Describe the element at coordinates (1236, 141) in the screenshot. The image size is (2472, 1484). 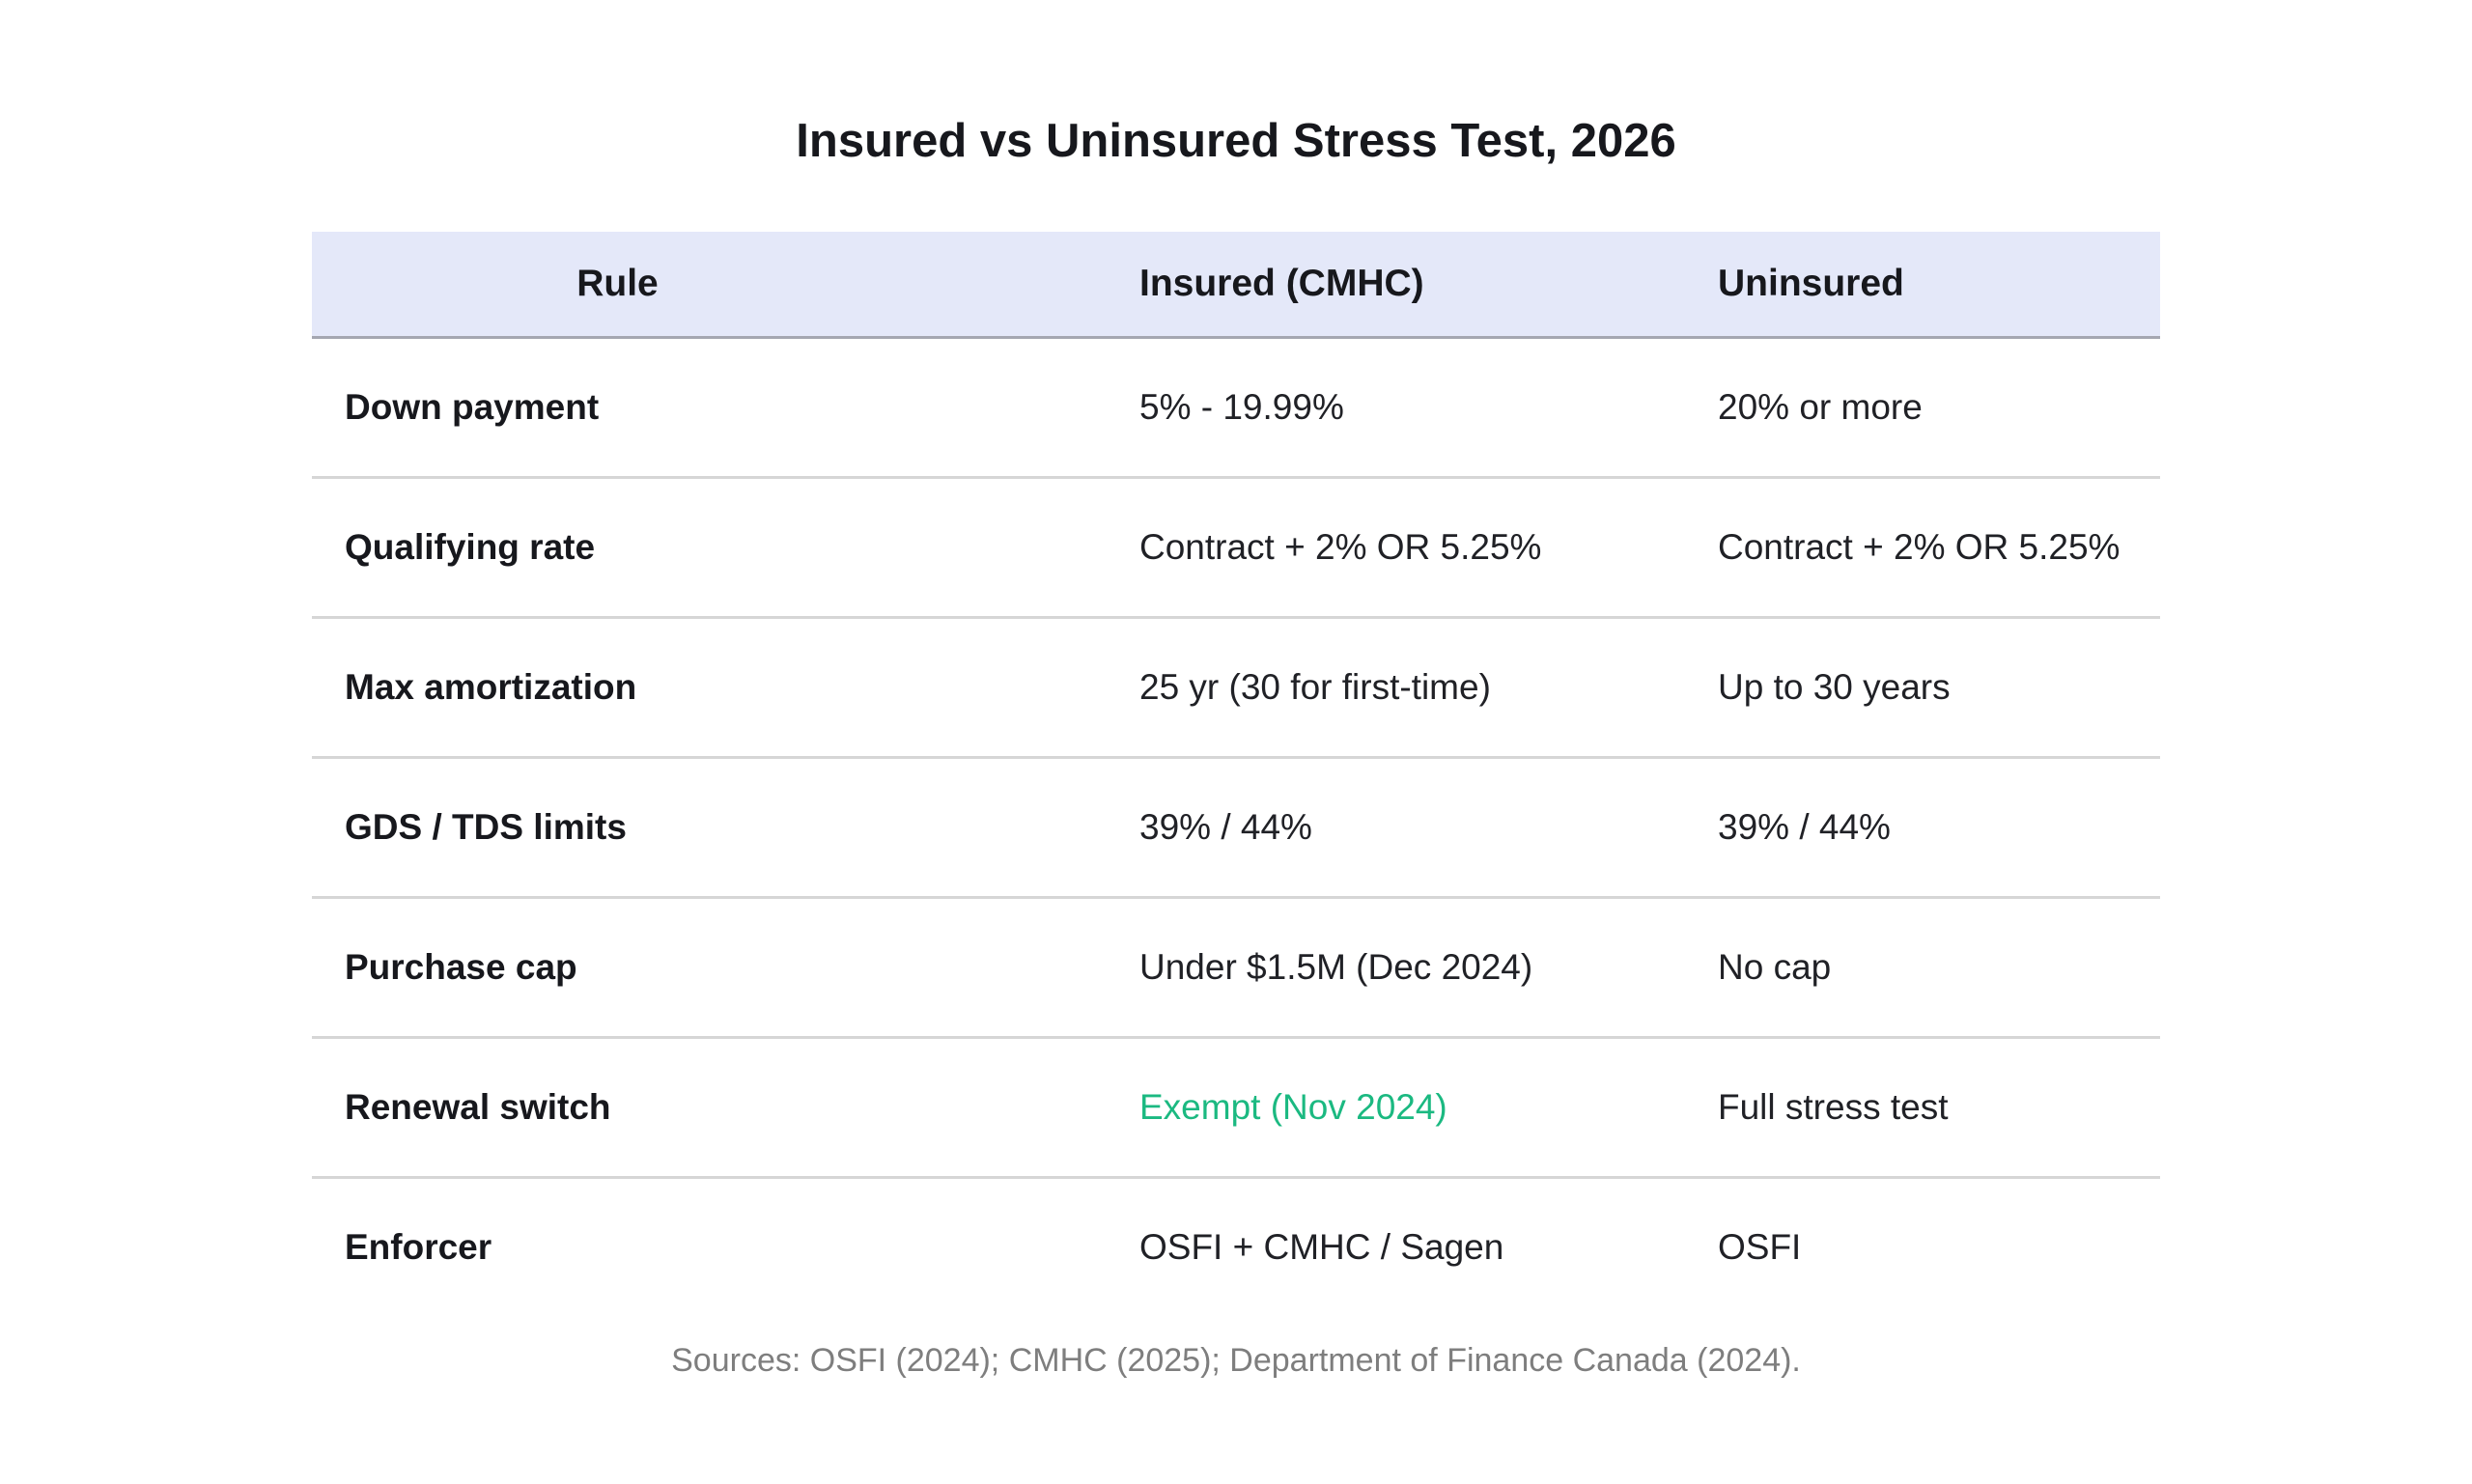
I see `page-title: Insured vs Uninsured Stress Test, 2026` at that location.